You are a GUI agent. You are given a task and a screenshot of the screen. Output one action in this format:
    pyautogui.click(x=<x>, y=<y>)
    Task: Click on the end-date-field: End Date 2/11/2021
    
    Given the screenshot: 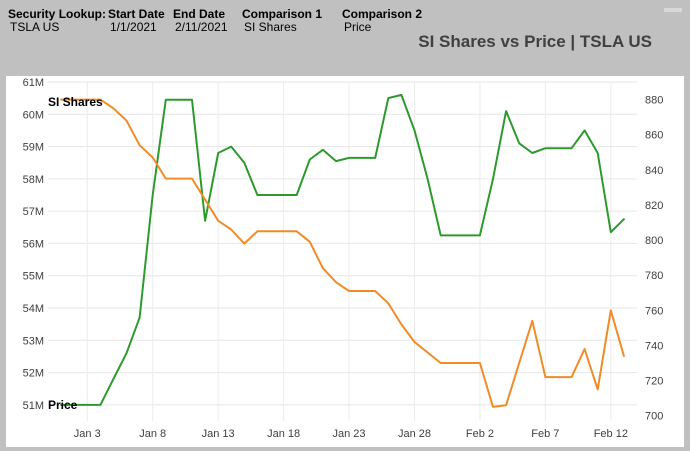 What is the action you would take?
    pyautogui.click(x=200, y=21)
    